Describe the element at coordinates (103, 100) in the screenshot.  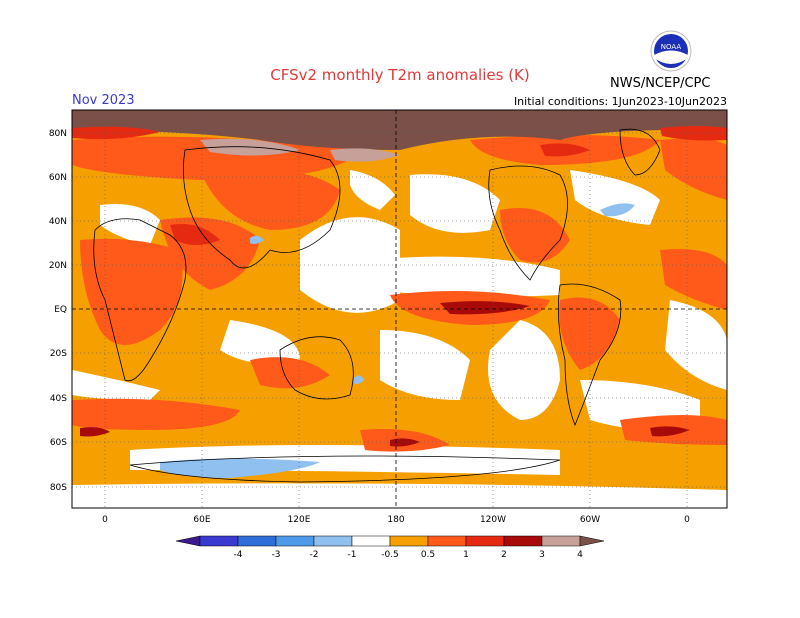
I see `forecast-month: Nov 2023` at that location.